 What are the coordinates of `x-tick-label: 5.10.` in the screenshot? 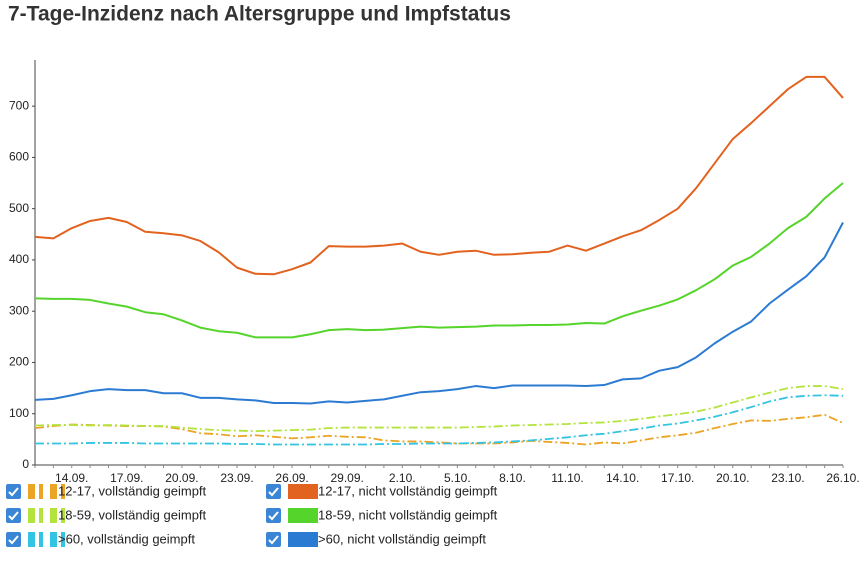 It's located at (457, 478).